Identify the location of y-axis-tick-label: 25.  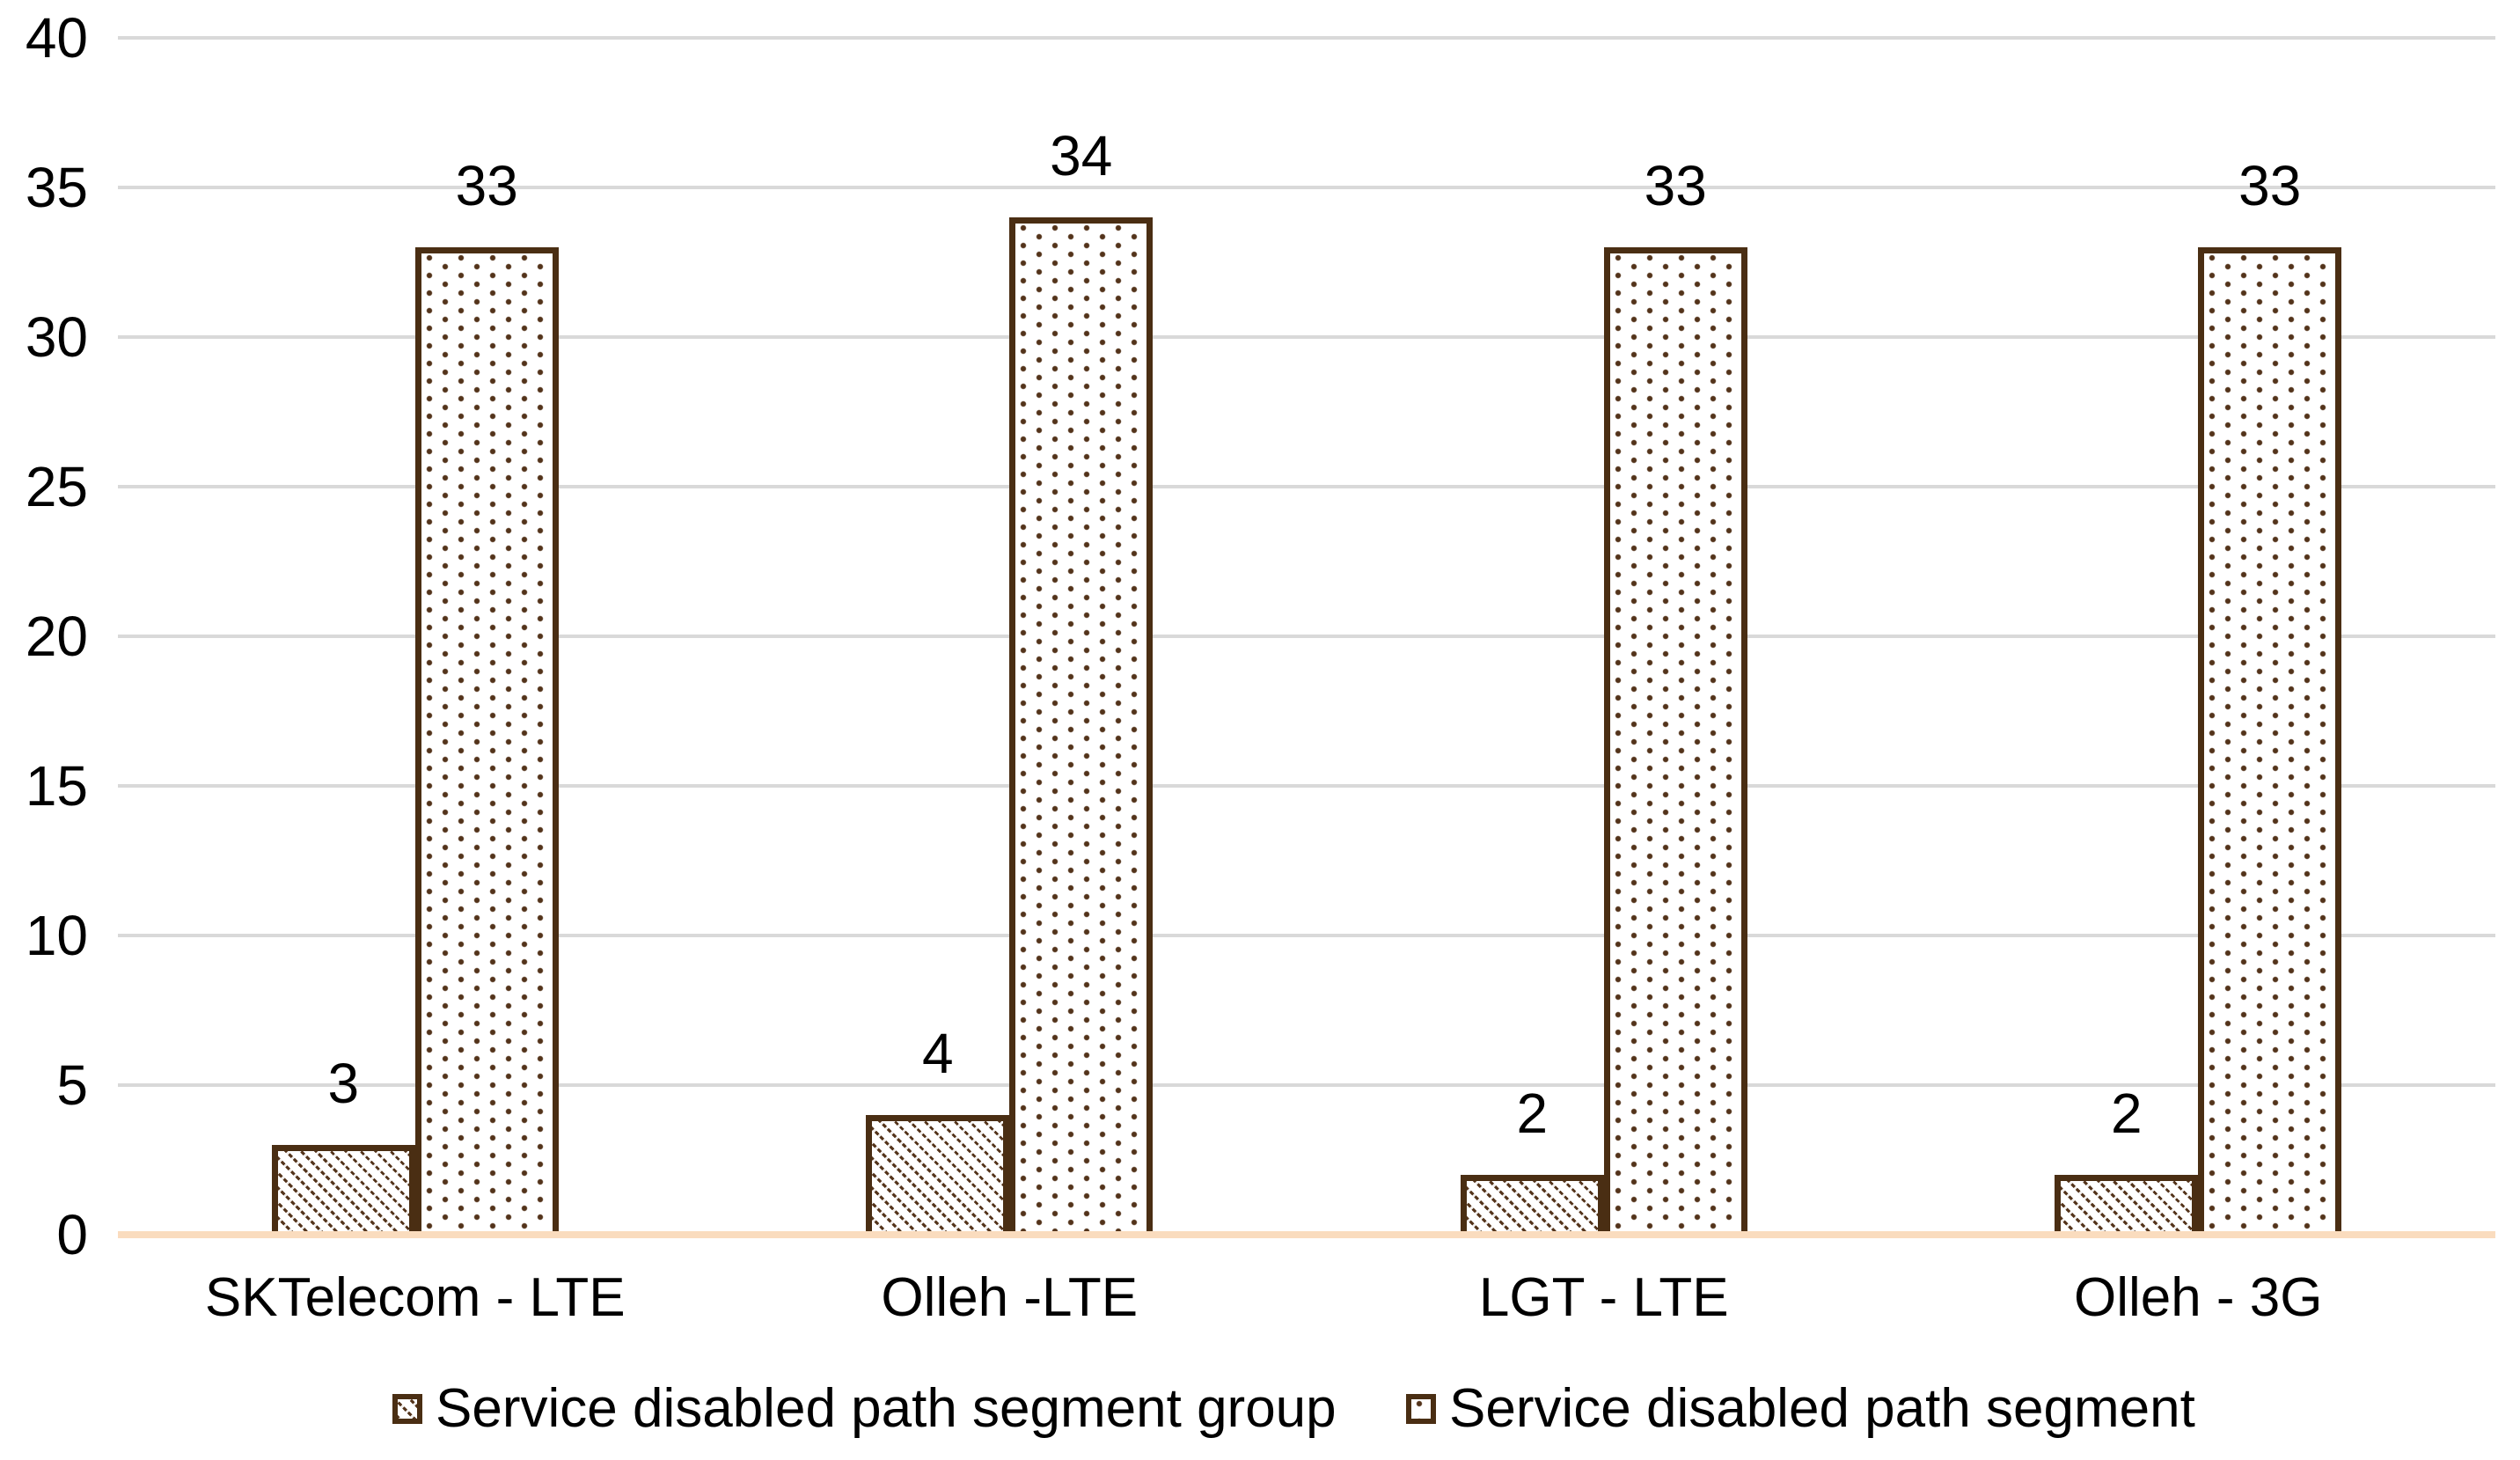
(57, 486).